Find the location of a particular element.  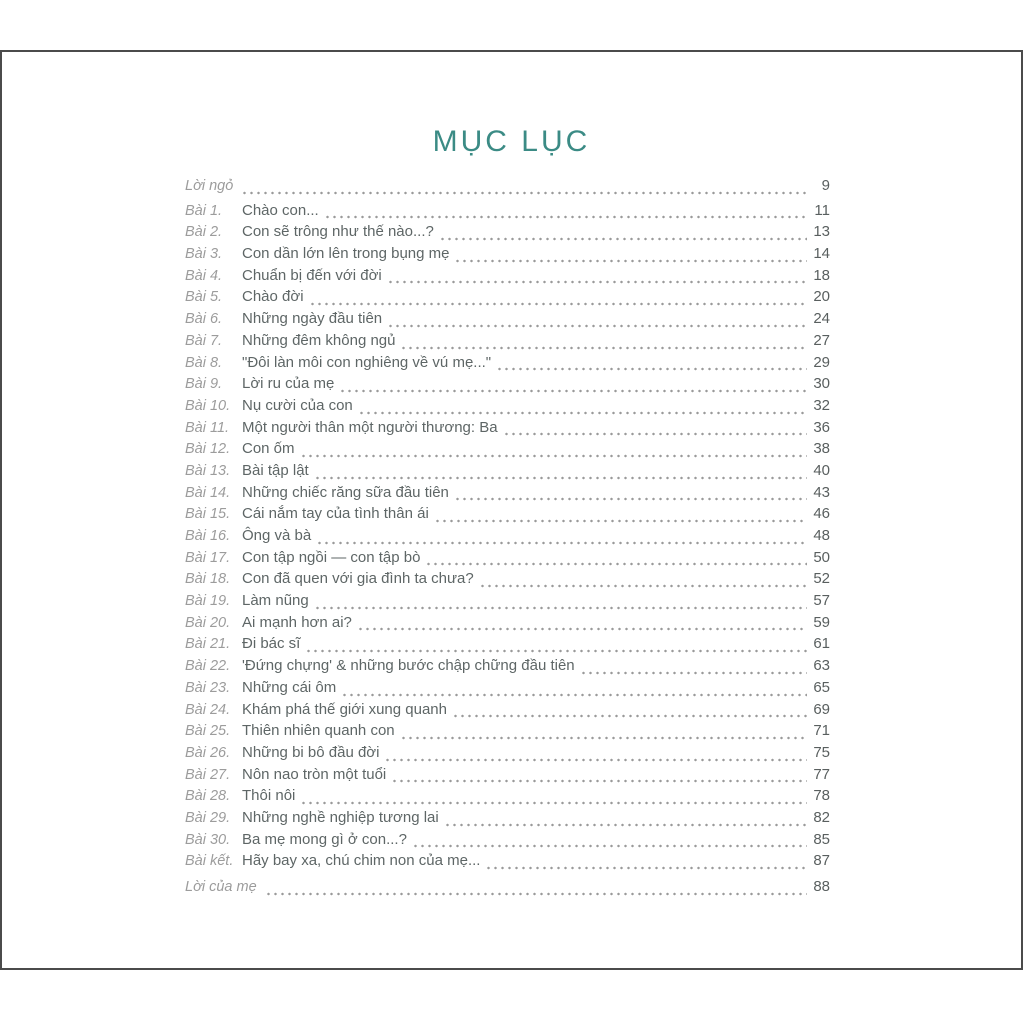

toc-entry-title: Thiên nhiên quanh con is located at coordinates (318, 731).